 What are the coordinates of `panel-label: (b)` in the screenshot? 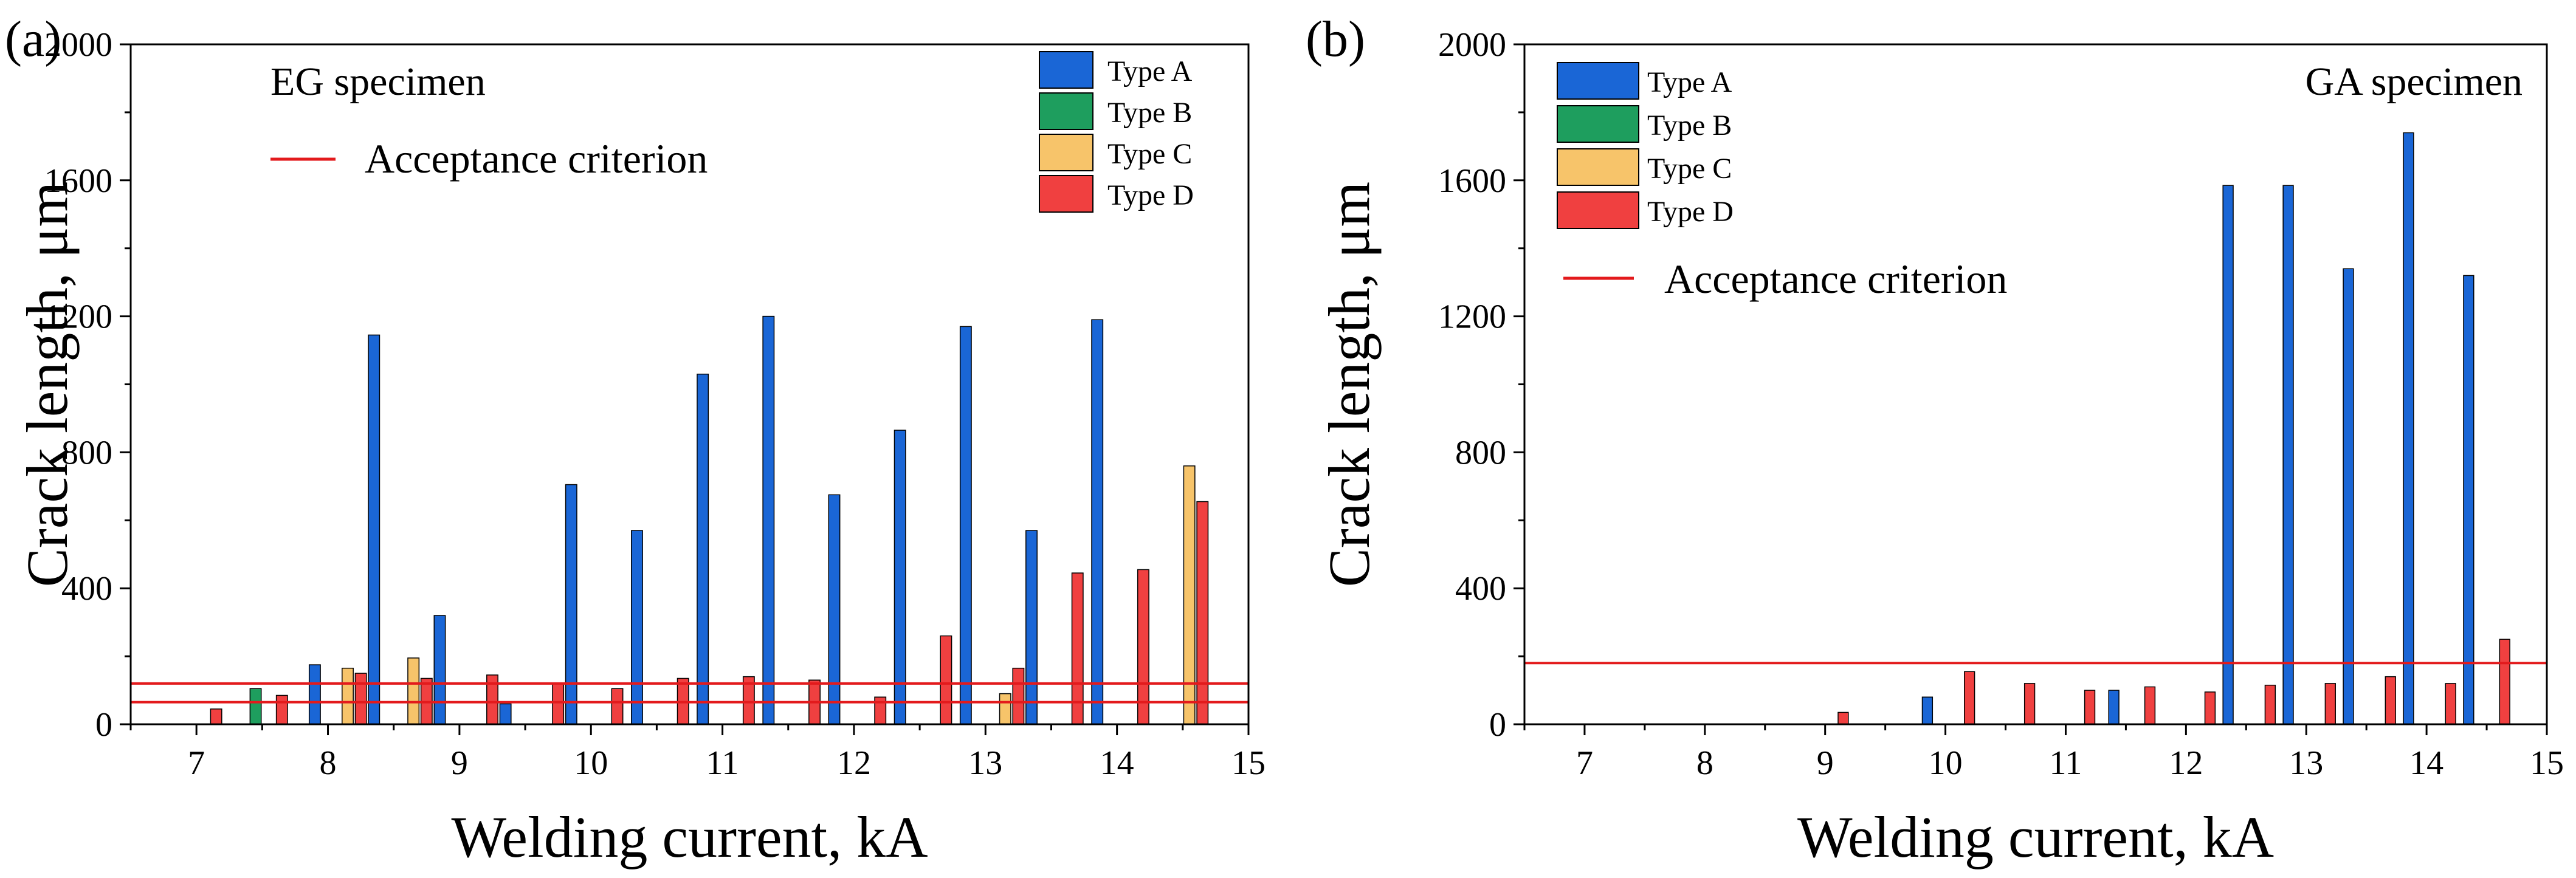 It's located at (1335, 39).